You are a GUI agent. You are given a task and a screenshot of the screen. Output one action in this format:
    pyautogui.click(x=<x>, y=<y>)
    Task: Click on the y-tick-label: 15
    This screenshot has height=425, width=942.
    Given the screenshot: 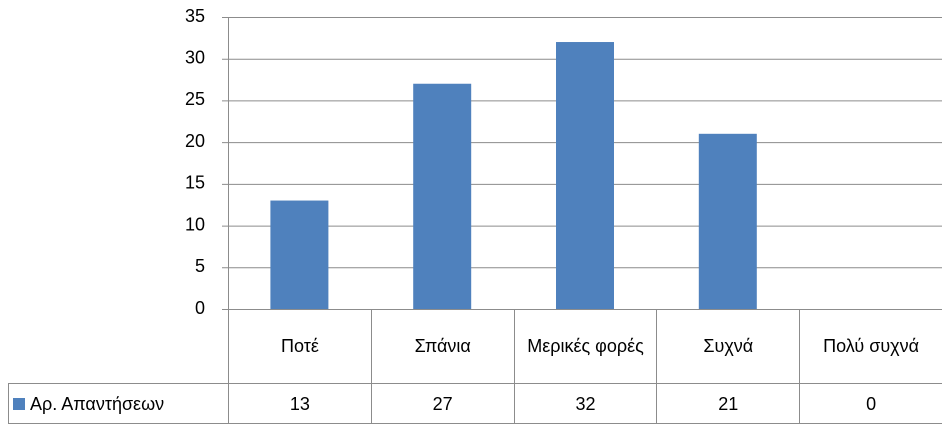 What is the action you would take?
    pyautogui.click(x=195, y=183)
    